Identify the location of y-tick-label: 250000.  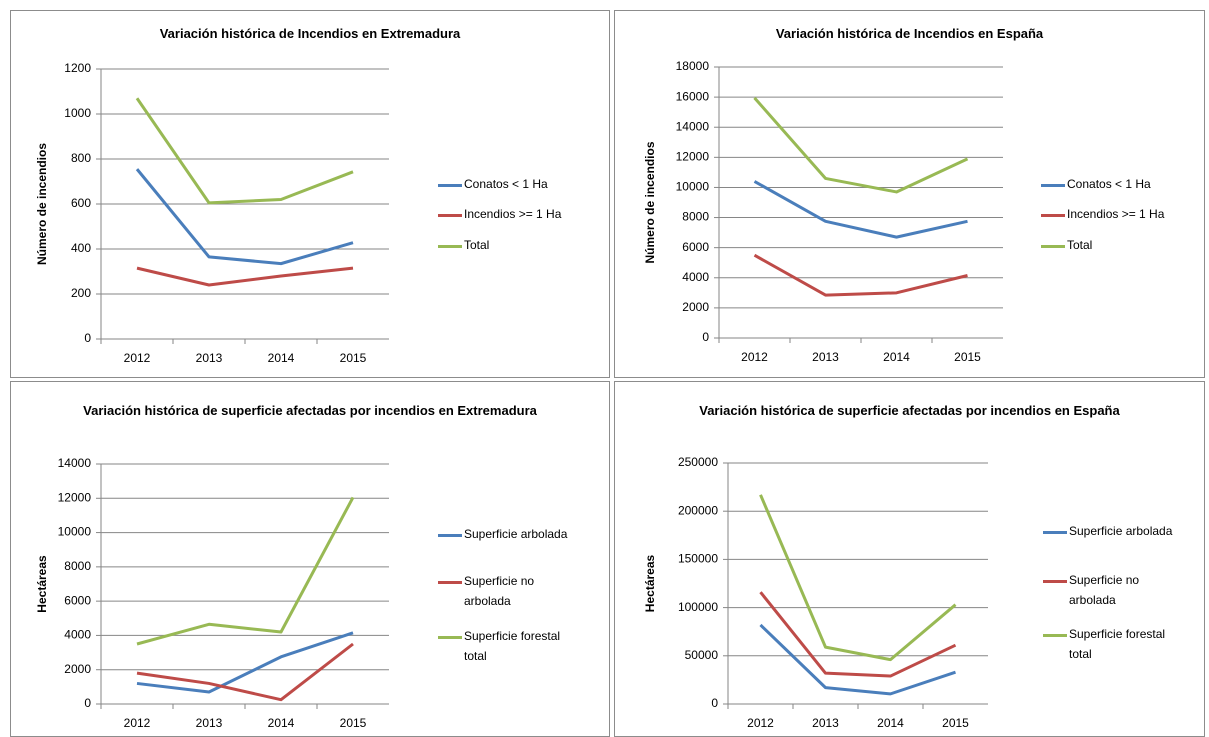
(698, 462).